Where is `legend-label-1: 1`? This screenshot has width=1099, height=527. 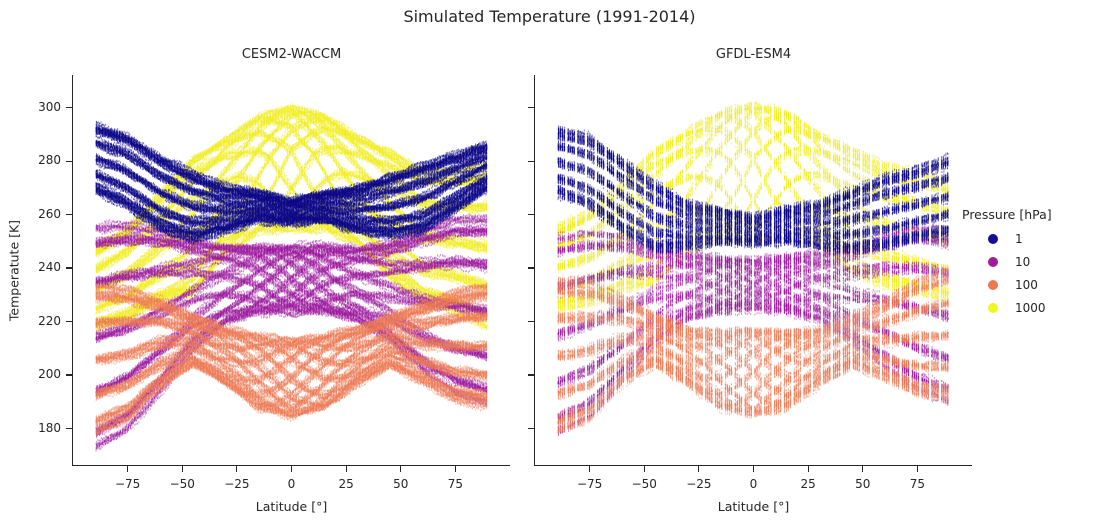 legend-label-1: 1 is located at coordinates (1019, 238).